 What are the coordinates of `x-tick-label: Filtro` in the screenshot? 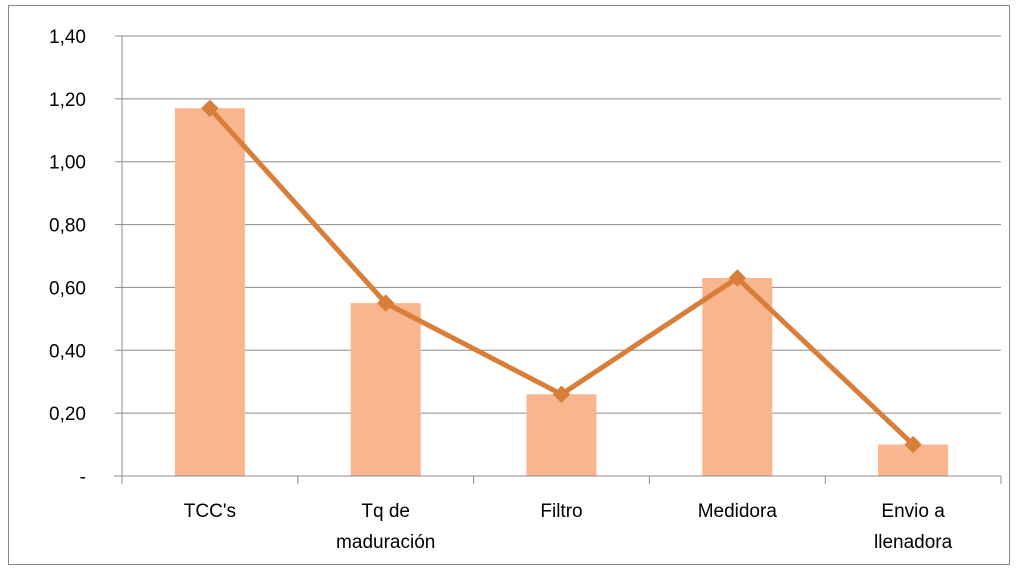 It's located at (561, 511).